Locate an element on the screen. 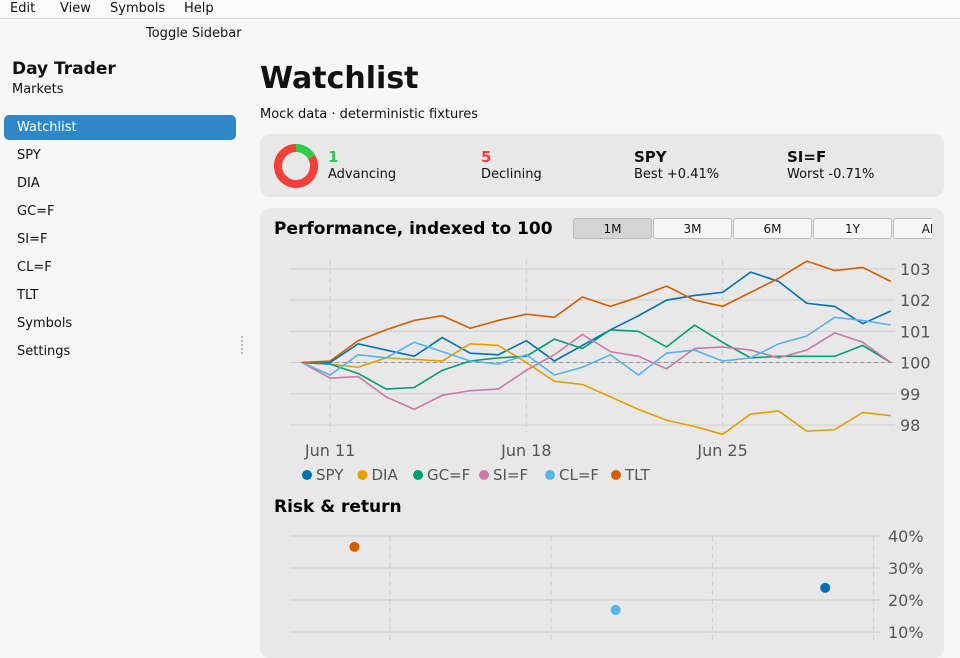 This screenshot has width=960, height=658. y-tick-label: 103 is located at coordinates (915, 269).